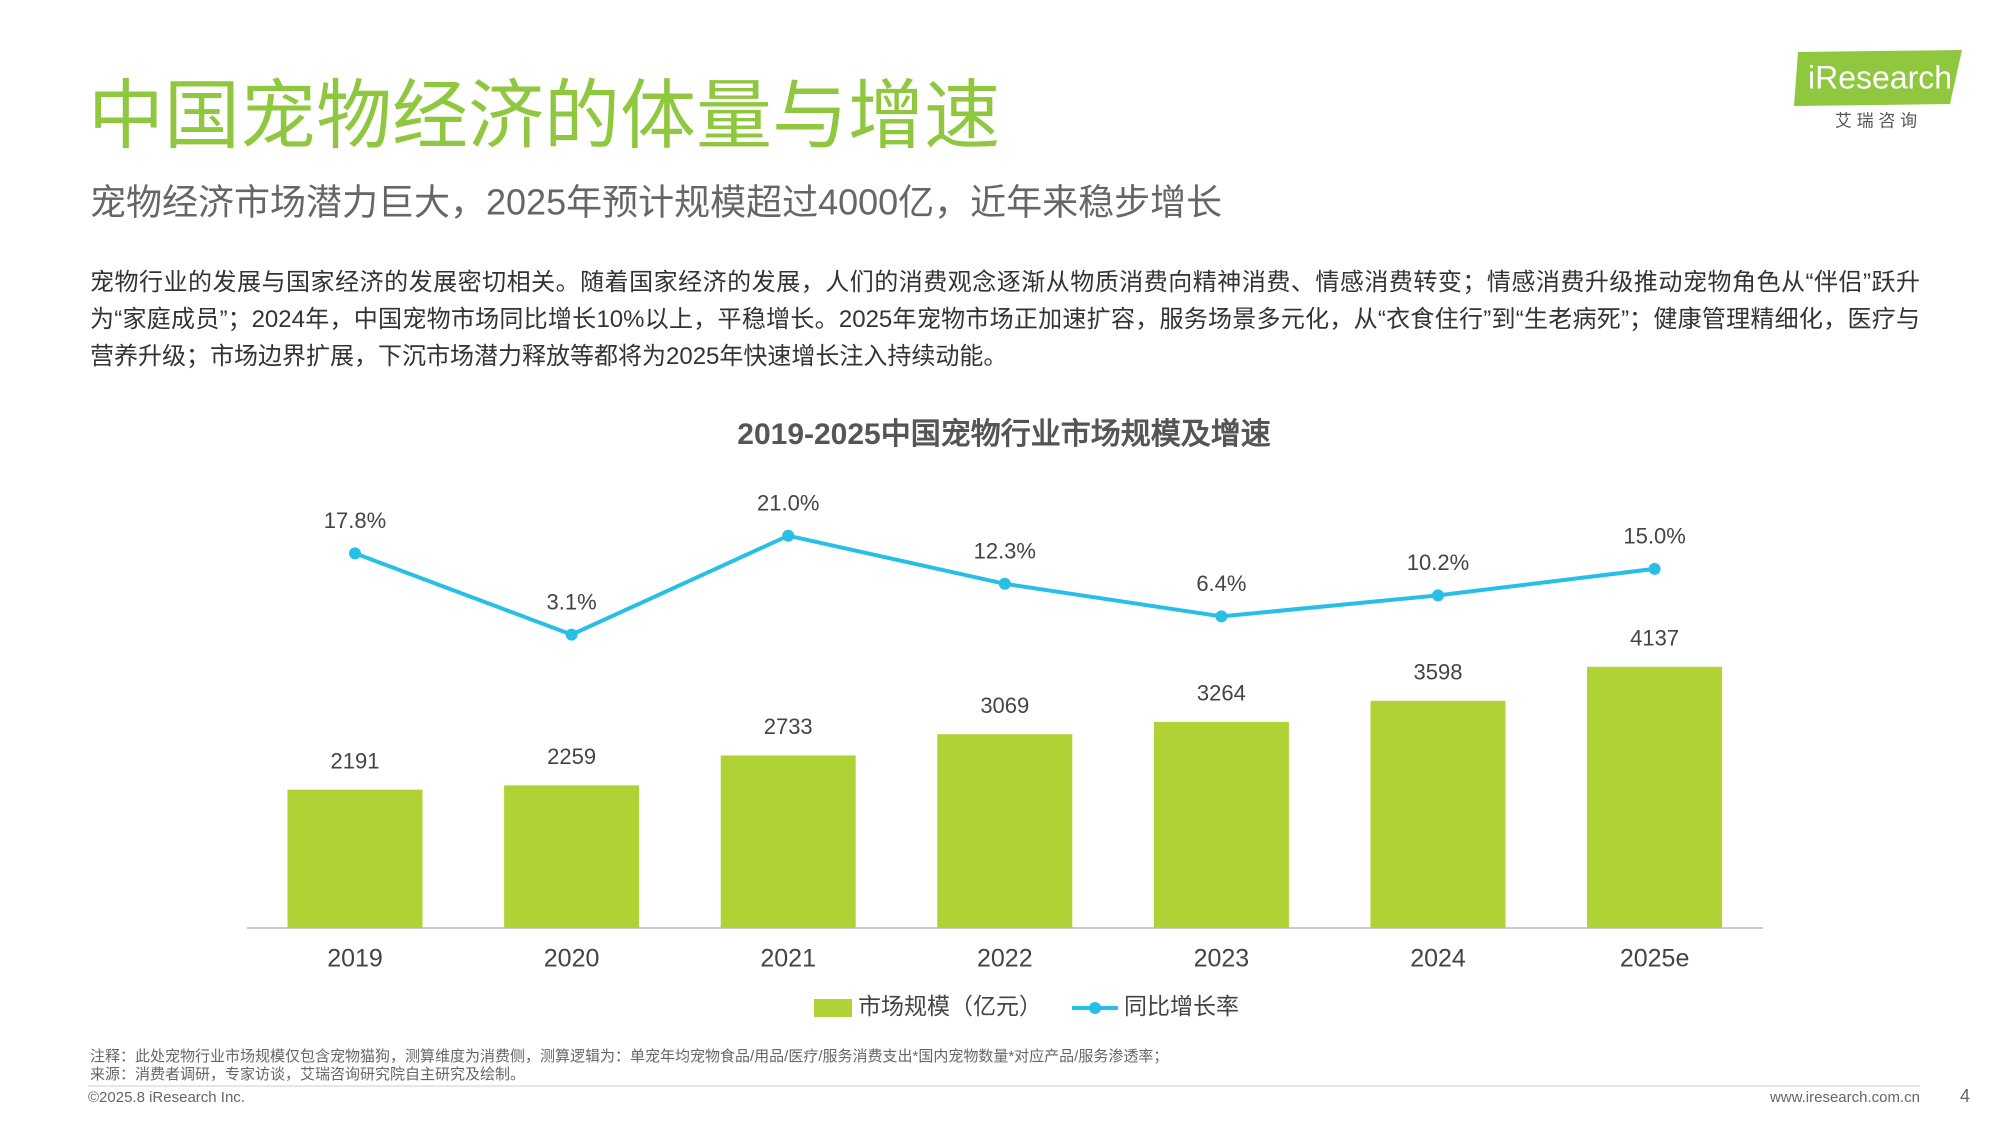 This screenshot has height=1125, width=2000. Describe the element at coordinates (1005, 551) in the screenshot. I see `line-value-label: 12.3%` at that location.